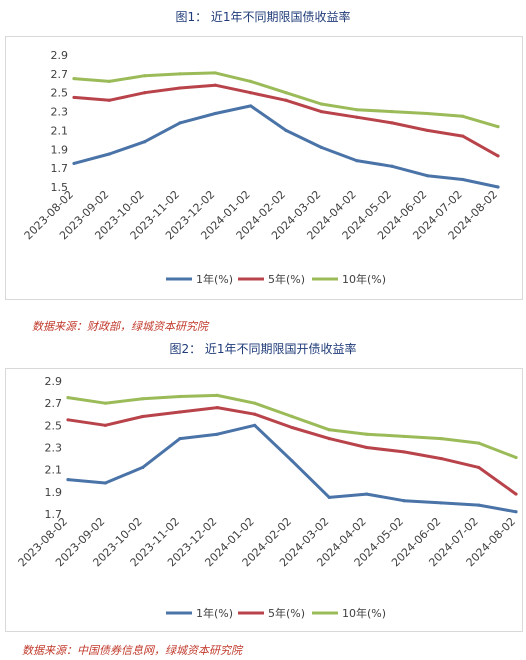 The height and width of the screenshot is (660, 526). Describe the element at coordinates (364, 279) in the screenshot. I see `legend-label: 10年(%)` at that location.